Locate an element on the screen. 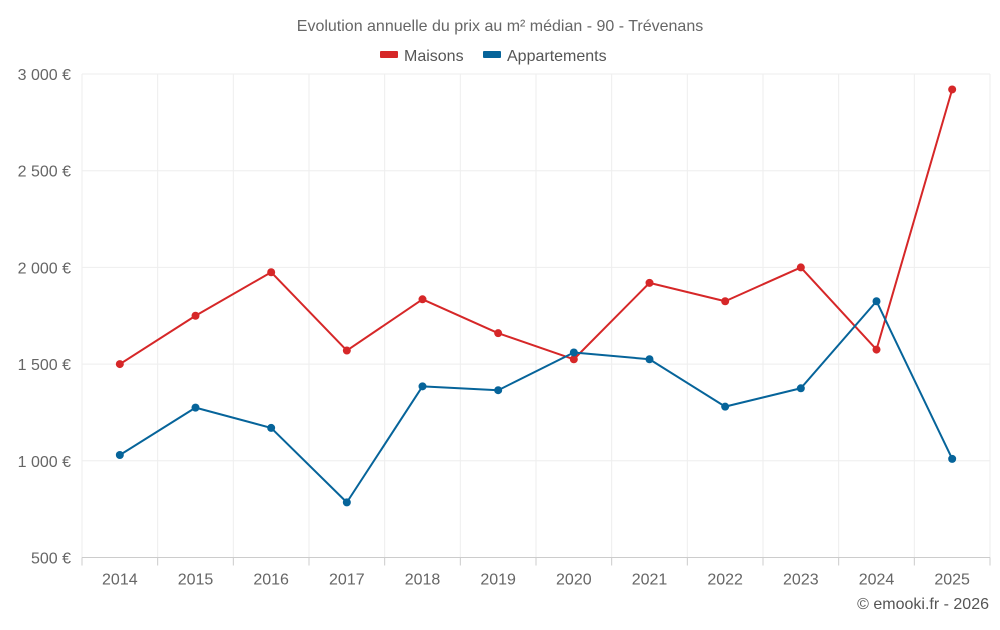 The image size is (1000, 630). y-tick-label: 3 000 € is located at coordinates (44, 75).